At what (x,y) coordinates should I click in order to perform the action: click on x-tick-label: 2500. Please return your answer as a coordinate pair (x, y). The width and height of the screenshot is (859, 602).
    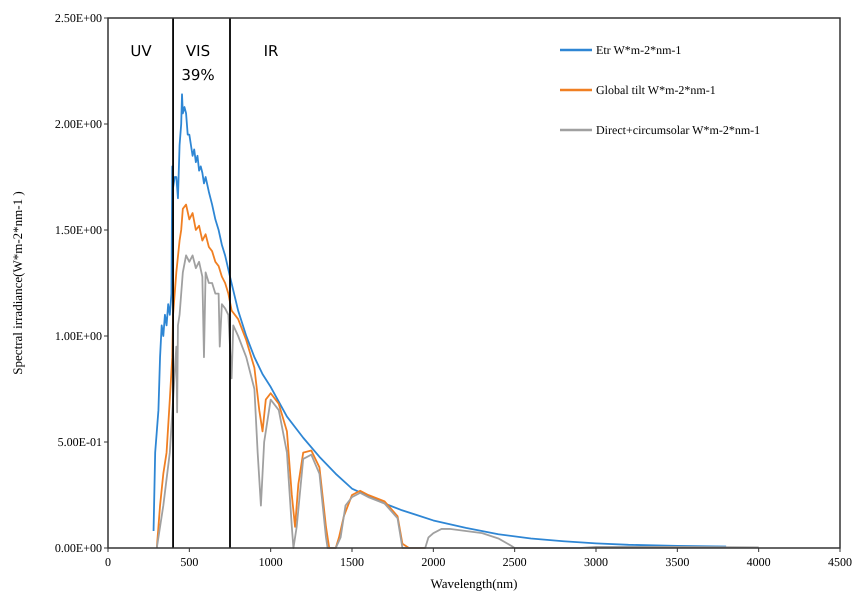
    Looking at the image, I should click on (514, 562).